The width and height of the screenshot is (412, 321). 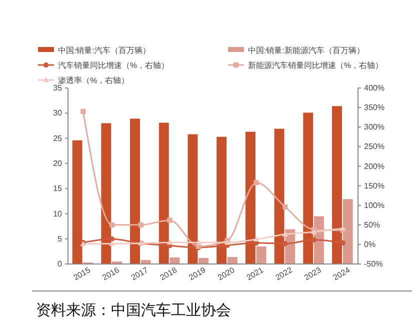 What do you see at coordinates (114, 65) in the screenshot?
I see `legend-label: 汽车销量同比增速（%，右轴）` at bounding box center [114, 65].